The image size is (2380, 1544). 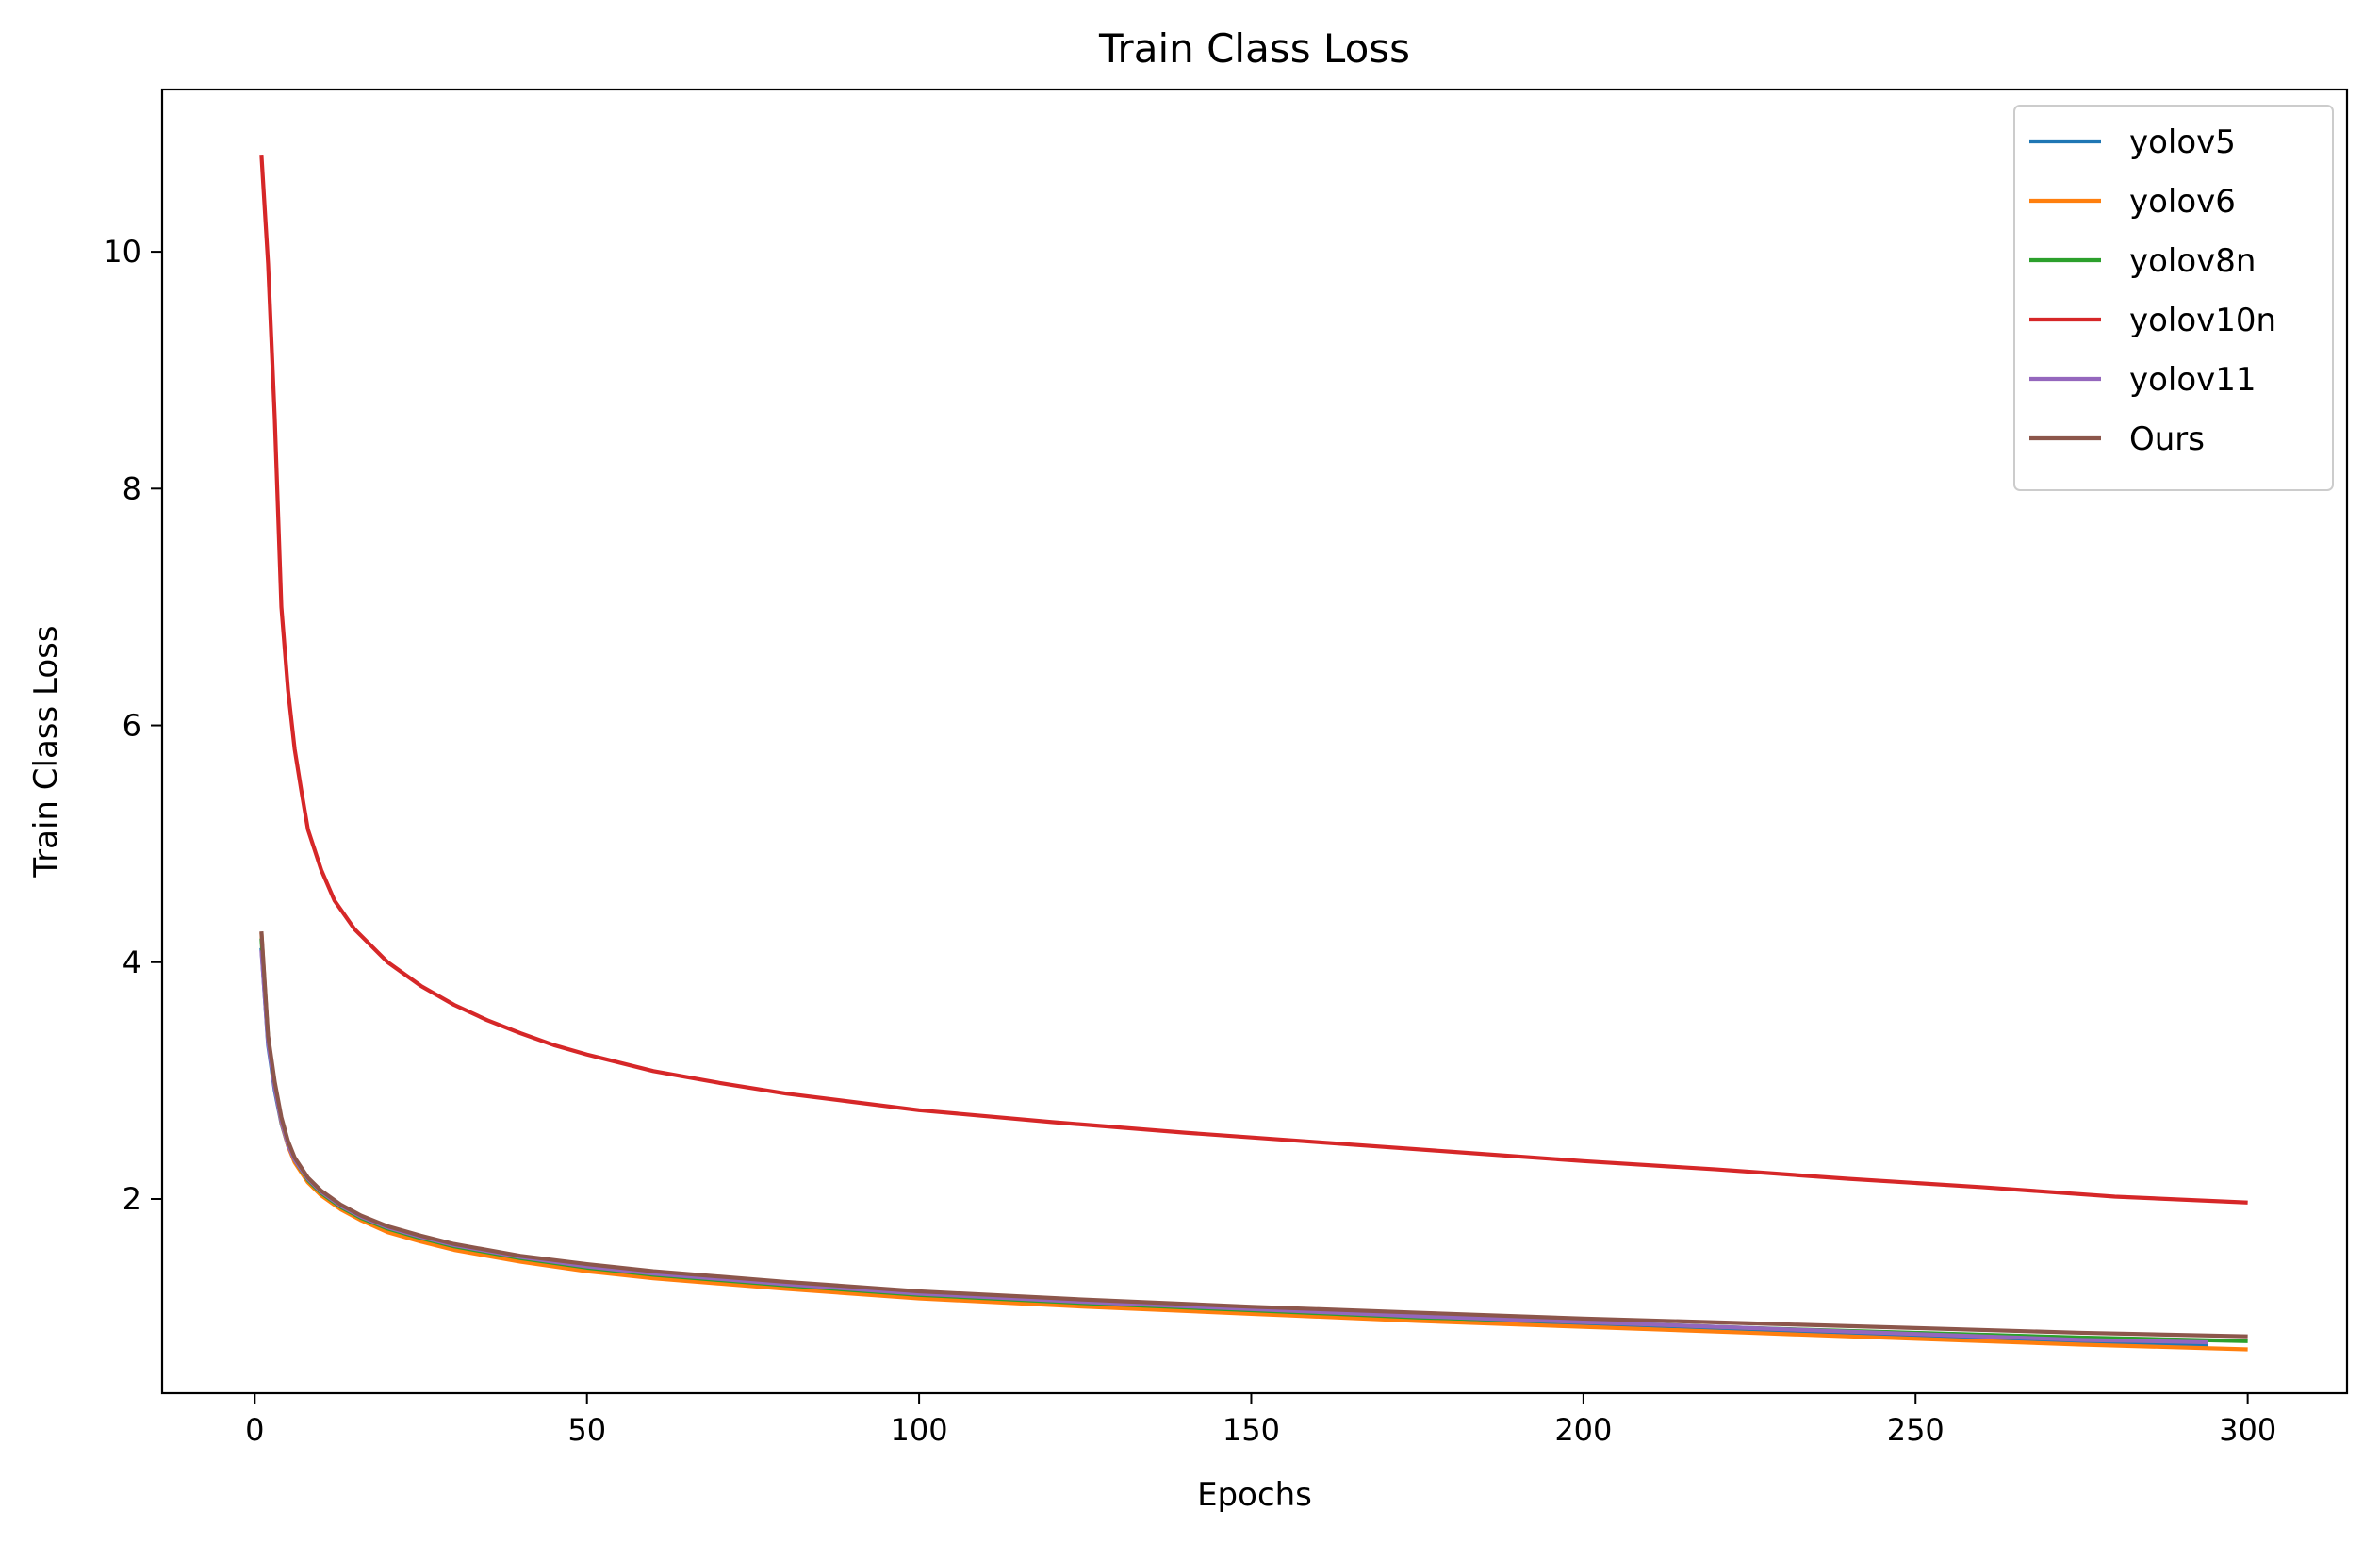 What do you see at coordinates (2202, 320) in the screenshot?
I see `legend-label-yolov10n: yolov10n` at bounding box center [2202, 320].